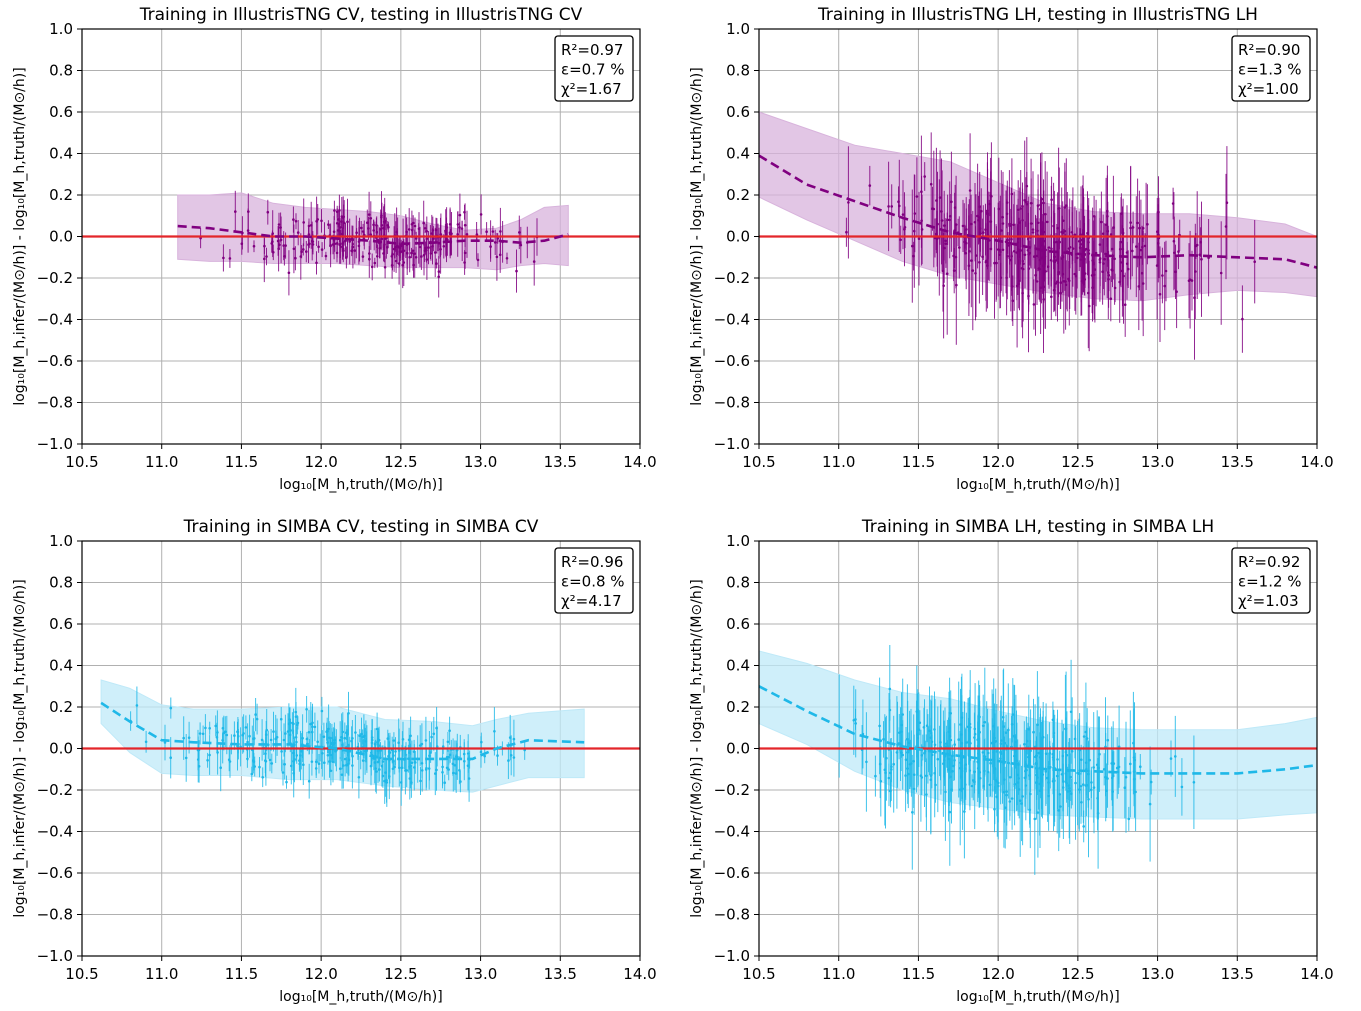  Describe the element at coordinates (61, 195) in the screenshot. I see `y-tick-label: 0.2` at that location.